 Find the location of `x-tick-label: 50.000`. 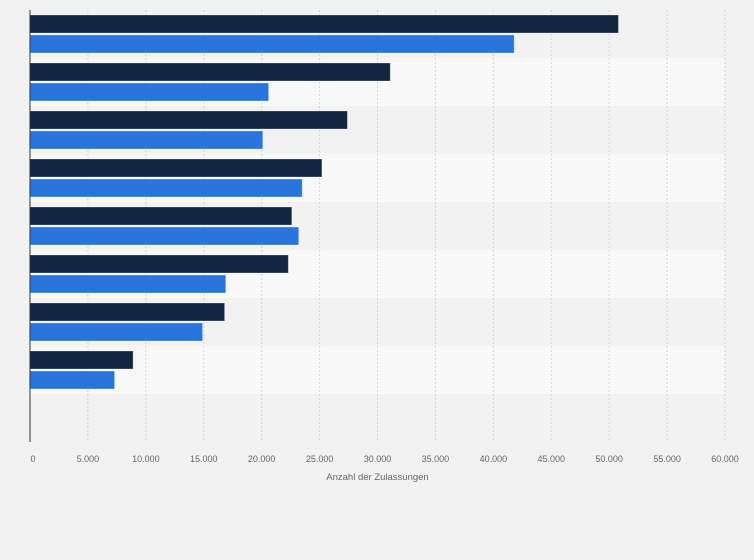

x-tick-label: 50.000 is located at coordinates (609, 459).